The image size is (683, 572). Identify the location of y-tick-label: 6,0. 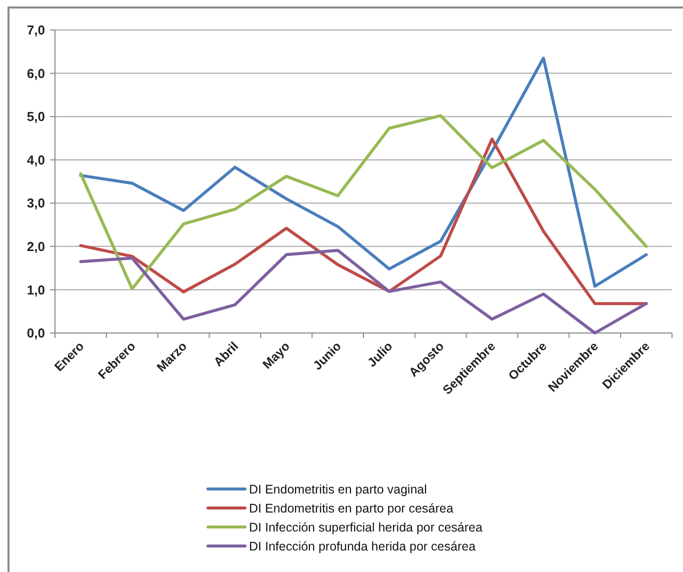
(35, 73).